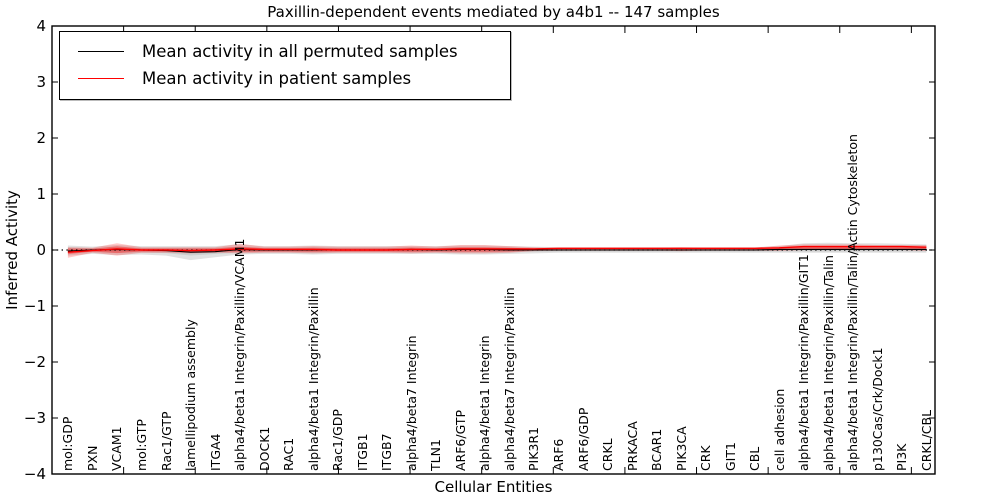 The height and width of the screenshot is (500, 1000). I want to click on x-category-label: CBL, so click(755, 458).